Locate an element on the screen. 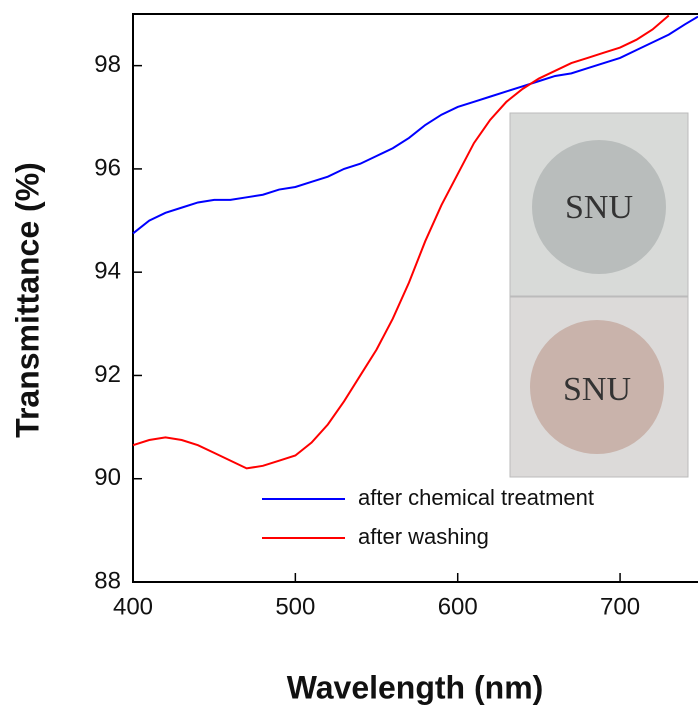 The width and height of the screenshot is (698, 709). sample-top is located at coordinates (599, 207).